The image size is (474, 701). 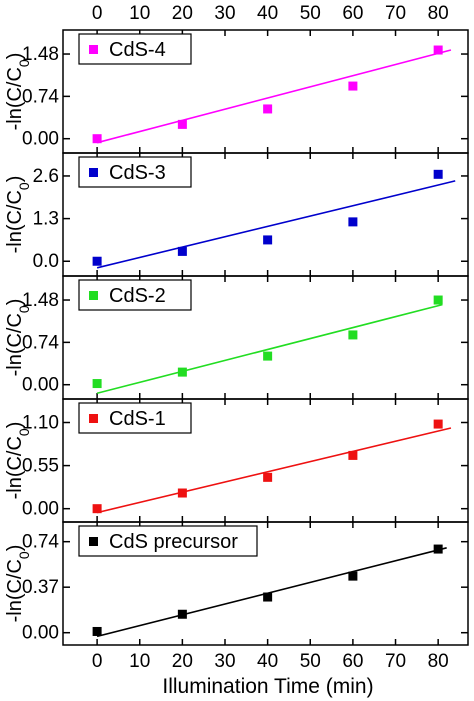 What do you see at coordinates (224, 661) in the screenshot?
I see `x-tick-label: 30` at bounding box center [224, 661].